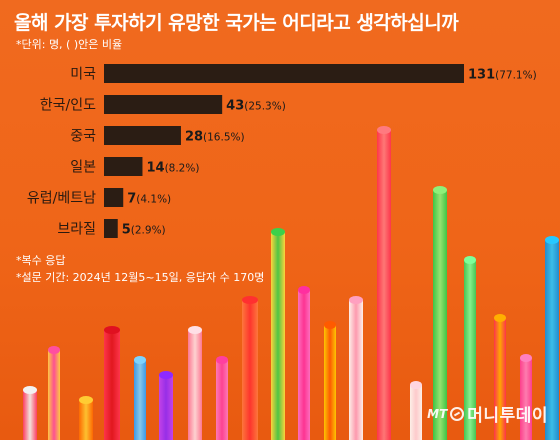 This screenshot has width=560, height=440. Describe the element at coordinates (507, 416) in the screenshot. I see `logo-name: 머니투데이` at that location.